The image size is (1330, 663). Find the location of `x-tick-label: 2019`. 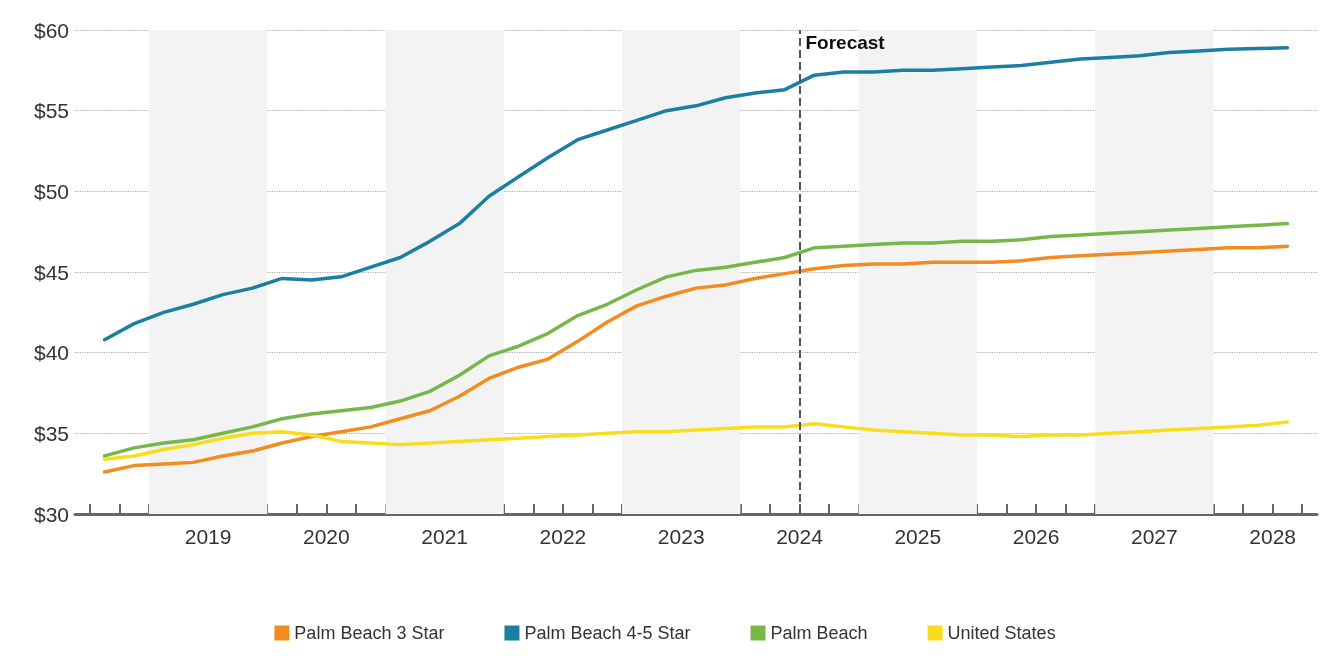

x-tick-label: 2019 is located at coordinates (208, 536).